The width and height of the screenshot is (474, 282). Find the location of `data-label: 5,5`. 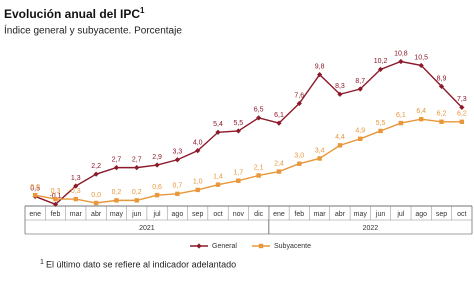

data-label: 5,5 is located at coordinates (238, 123).